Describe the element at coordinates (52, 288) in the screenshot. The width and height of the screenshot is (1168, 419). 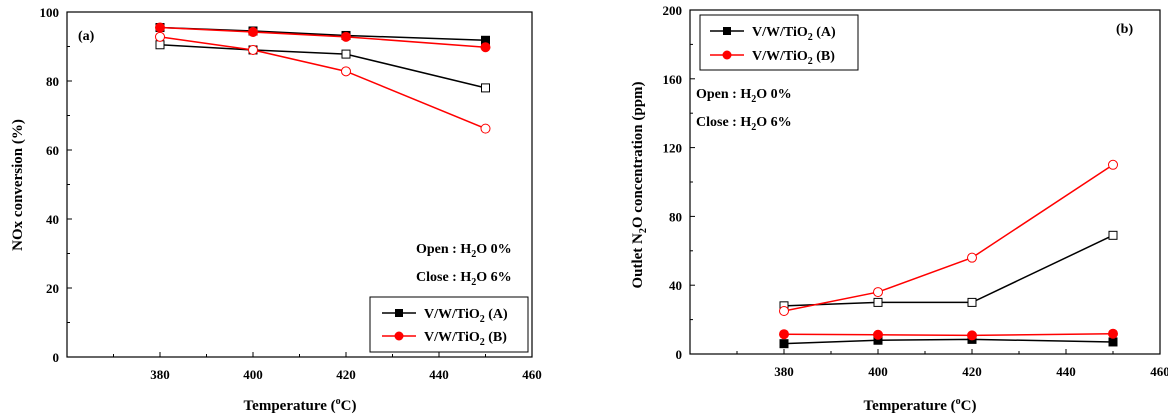
I see `y-tick-label: 20` at that location.